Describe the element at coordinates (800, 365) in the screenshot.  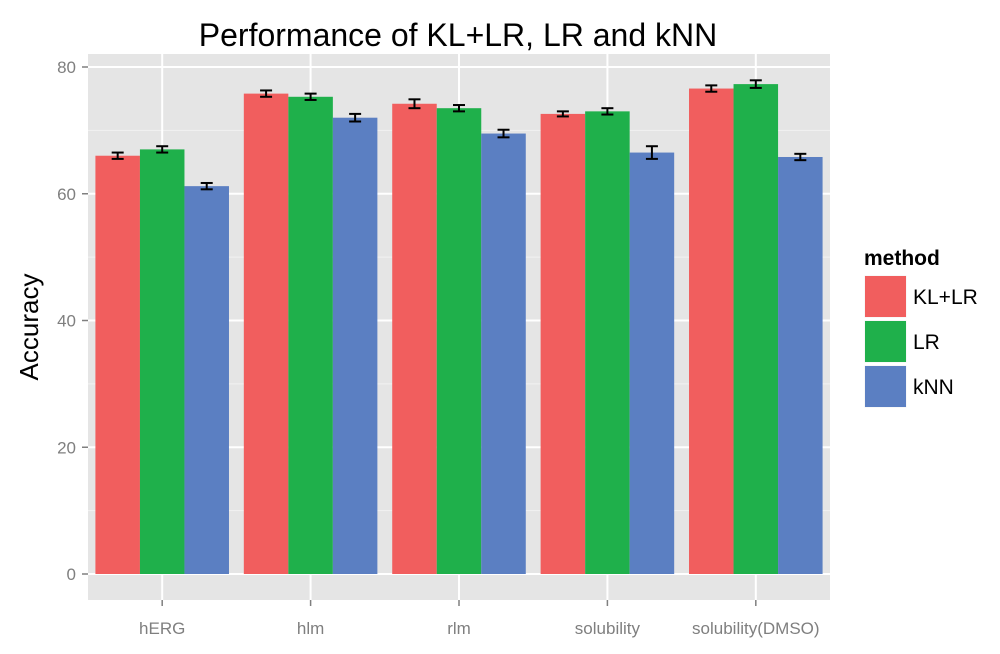
I see `bar-kNN-solubility(DMSO)` at that location.